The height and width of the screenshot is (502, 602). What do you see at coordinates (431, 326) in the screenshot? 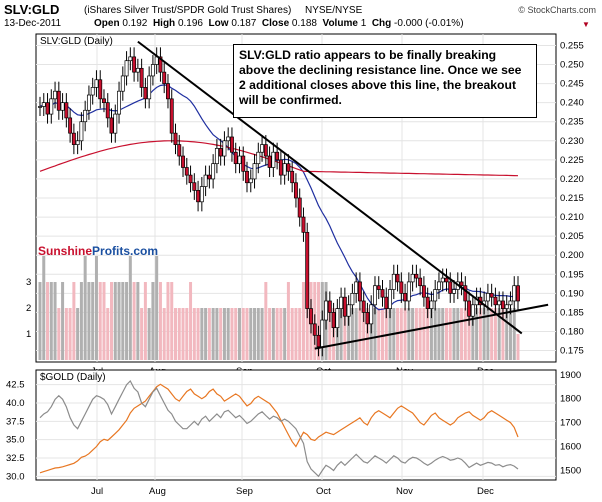
I see `support-trend-line` at bounding box center [431, 326].